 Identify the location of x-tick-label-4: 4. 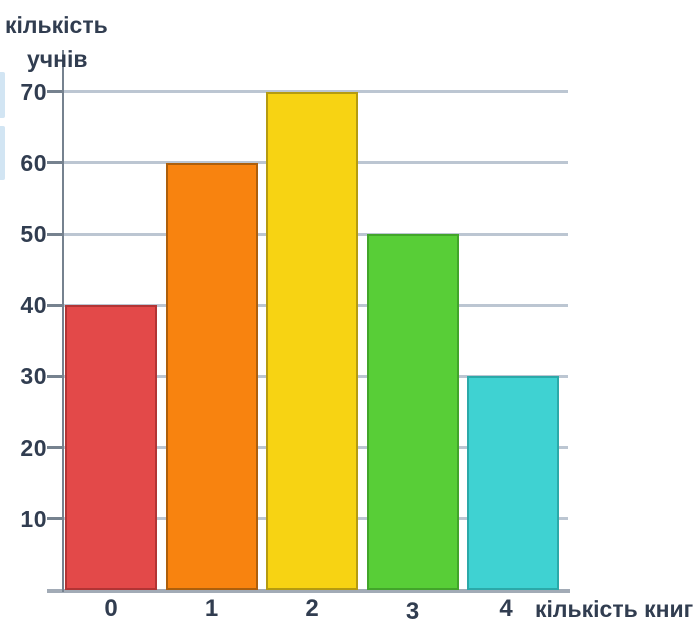
(506, 608).